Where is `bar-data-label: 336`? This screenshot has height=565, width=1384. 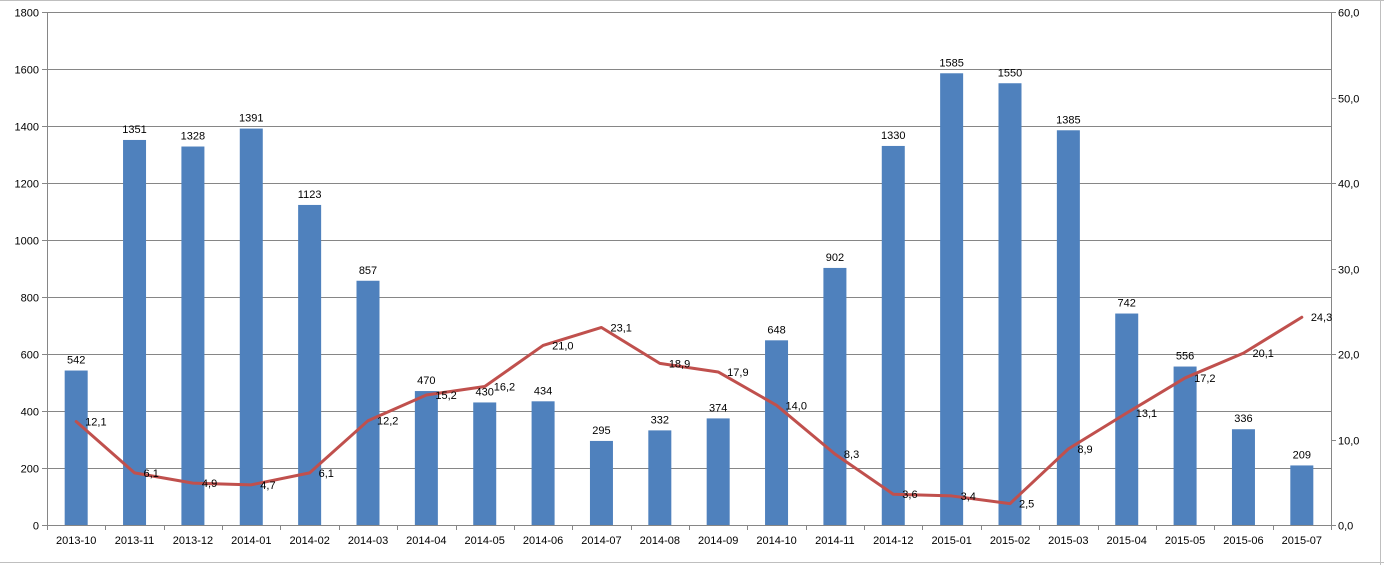 bar-data-label: 336 is located at coordinates (1243, 419).